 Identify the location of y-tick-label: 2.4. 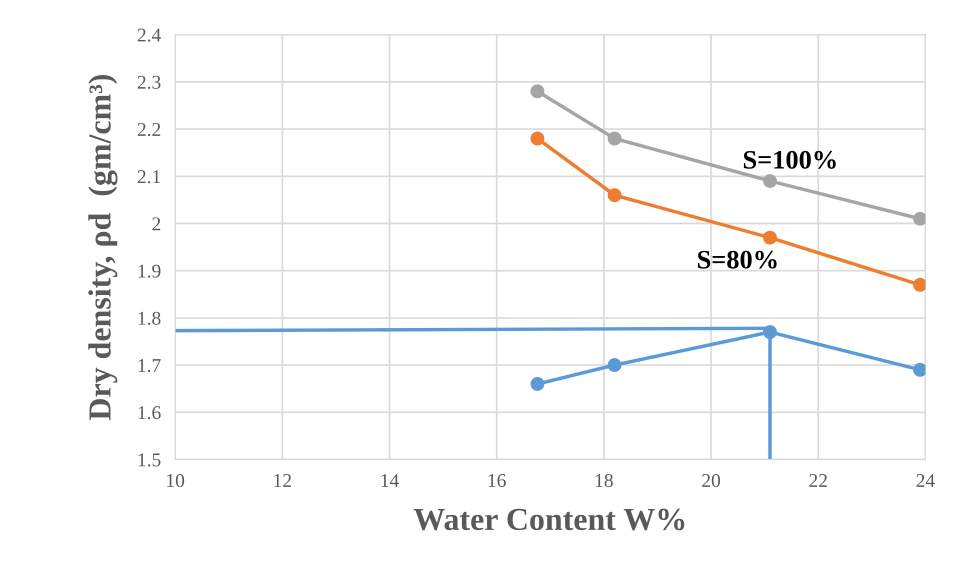
(149, 35).